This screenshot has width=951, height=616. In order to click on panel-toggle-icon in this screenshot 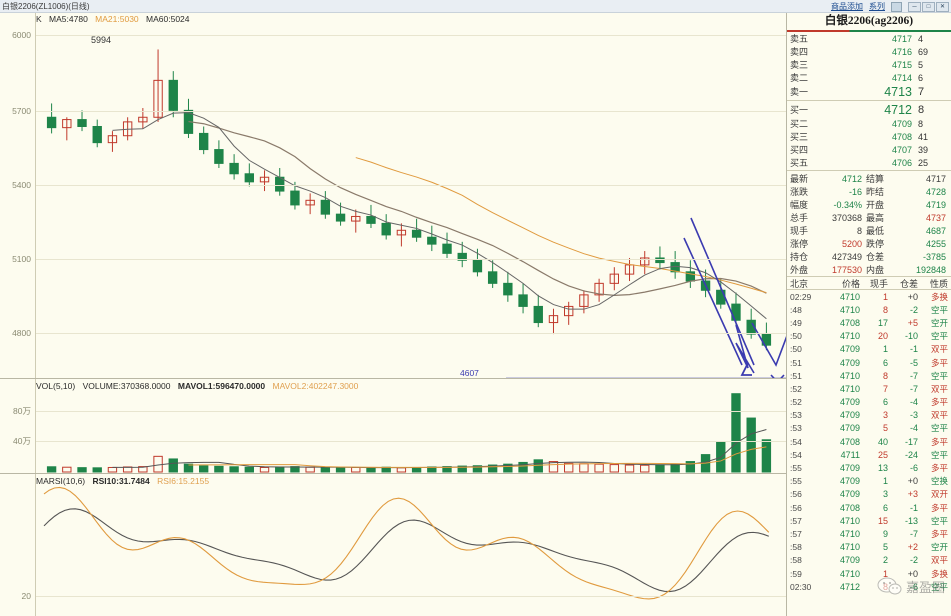, I will do `click(896, 6)`.